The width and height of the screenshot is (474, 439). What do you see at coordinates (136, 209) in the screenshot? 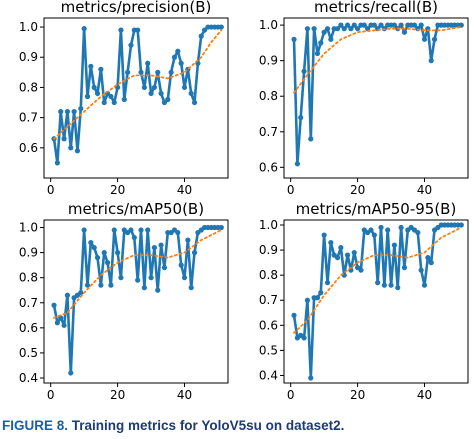
I see `chart-title-map50: metrics/mAP50(B)` at bounding box center [136, 209].